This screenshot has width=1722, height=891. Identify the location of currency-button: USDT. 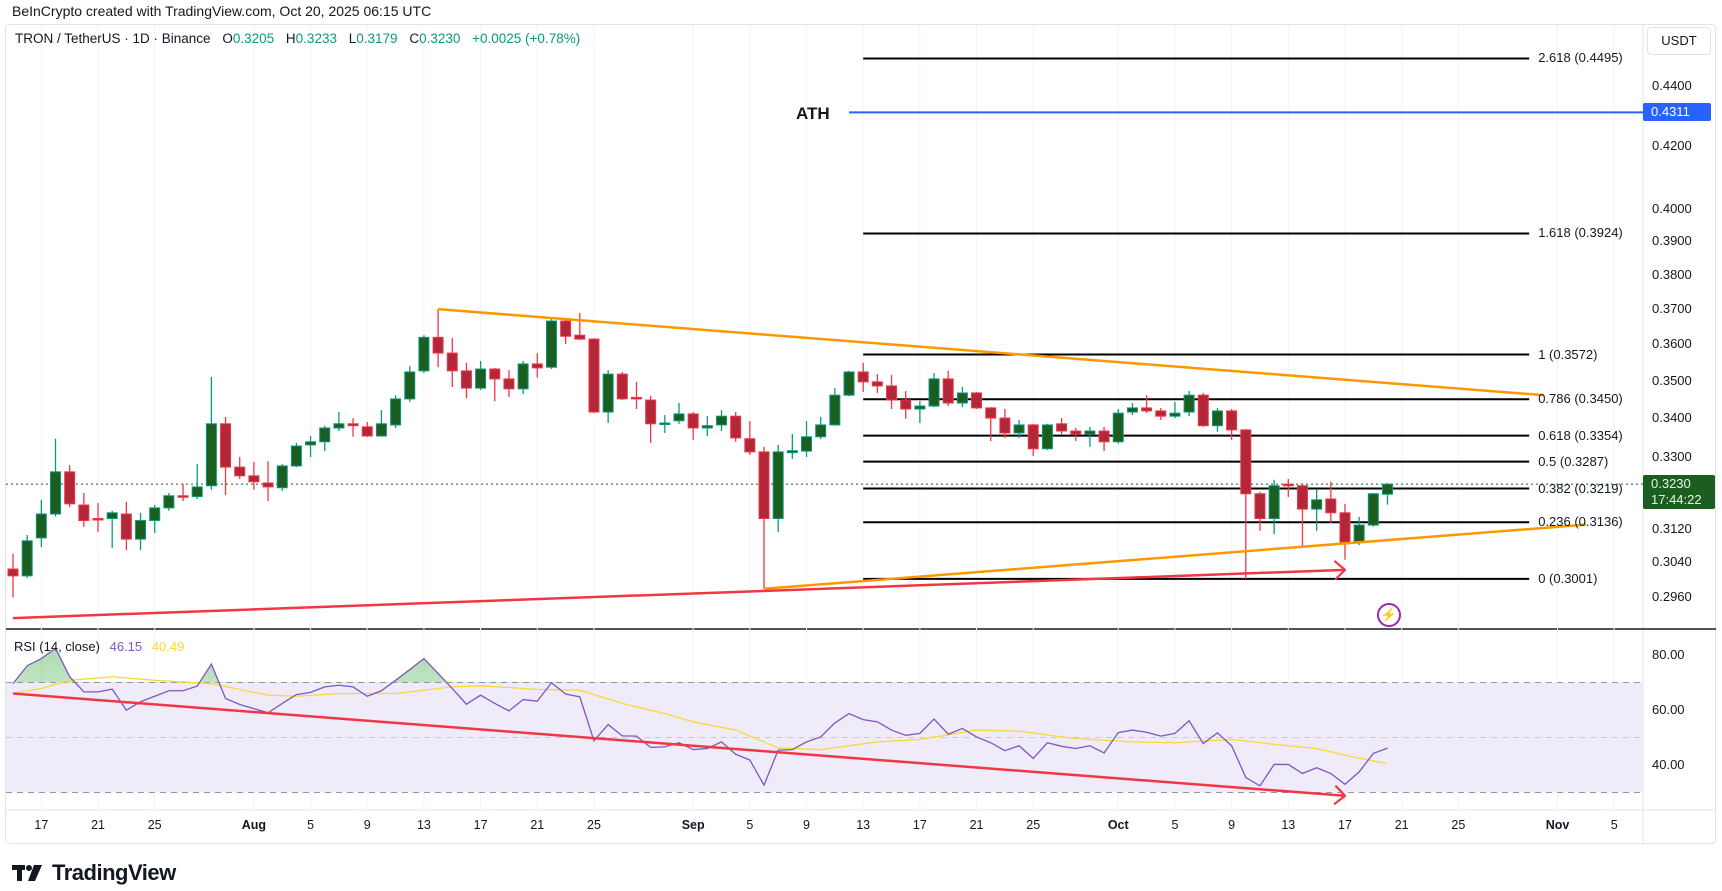
(1679, 41).